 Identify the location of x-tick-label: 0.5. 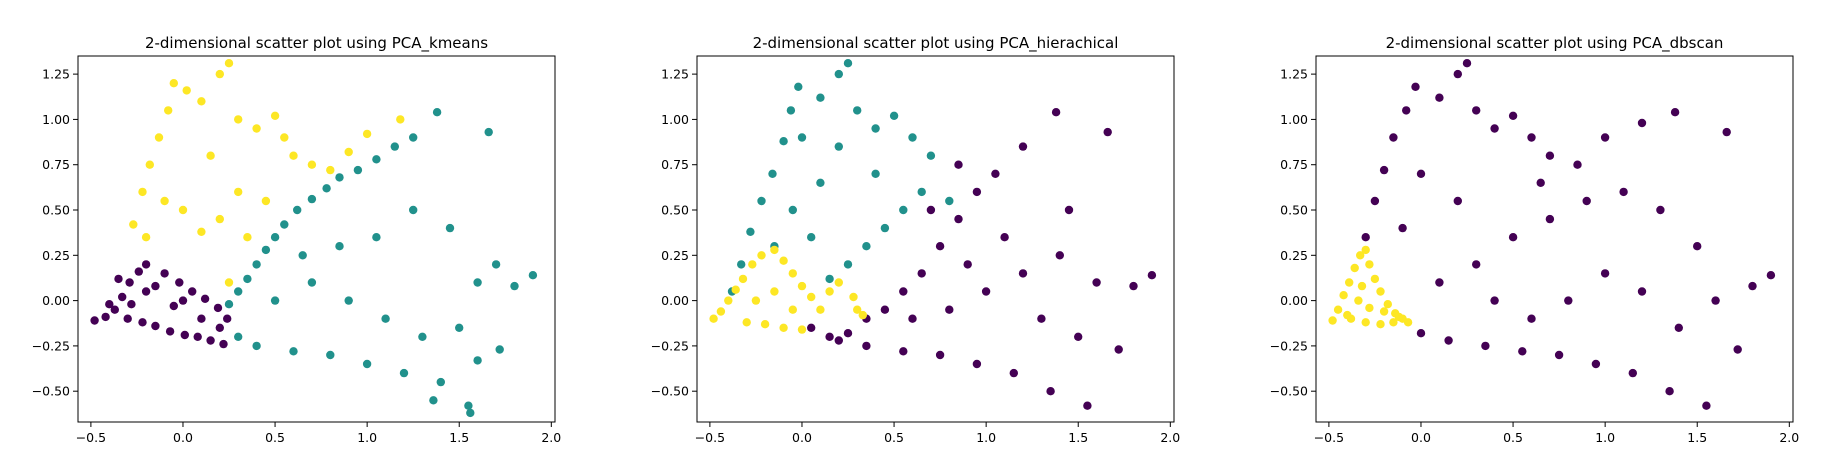
(894, 437).